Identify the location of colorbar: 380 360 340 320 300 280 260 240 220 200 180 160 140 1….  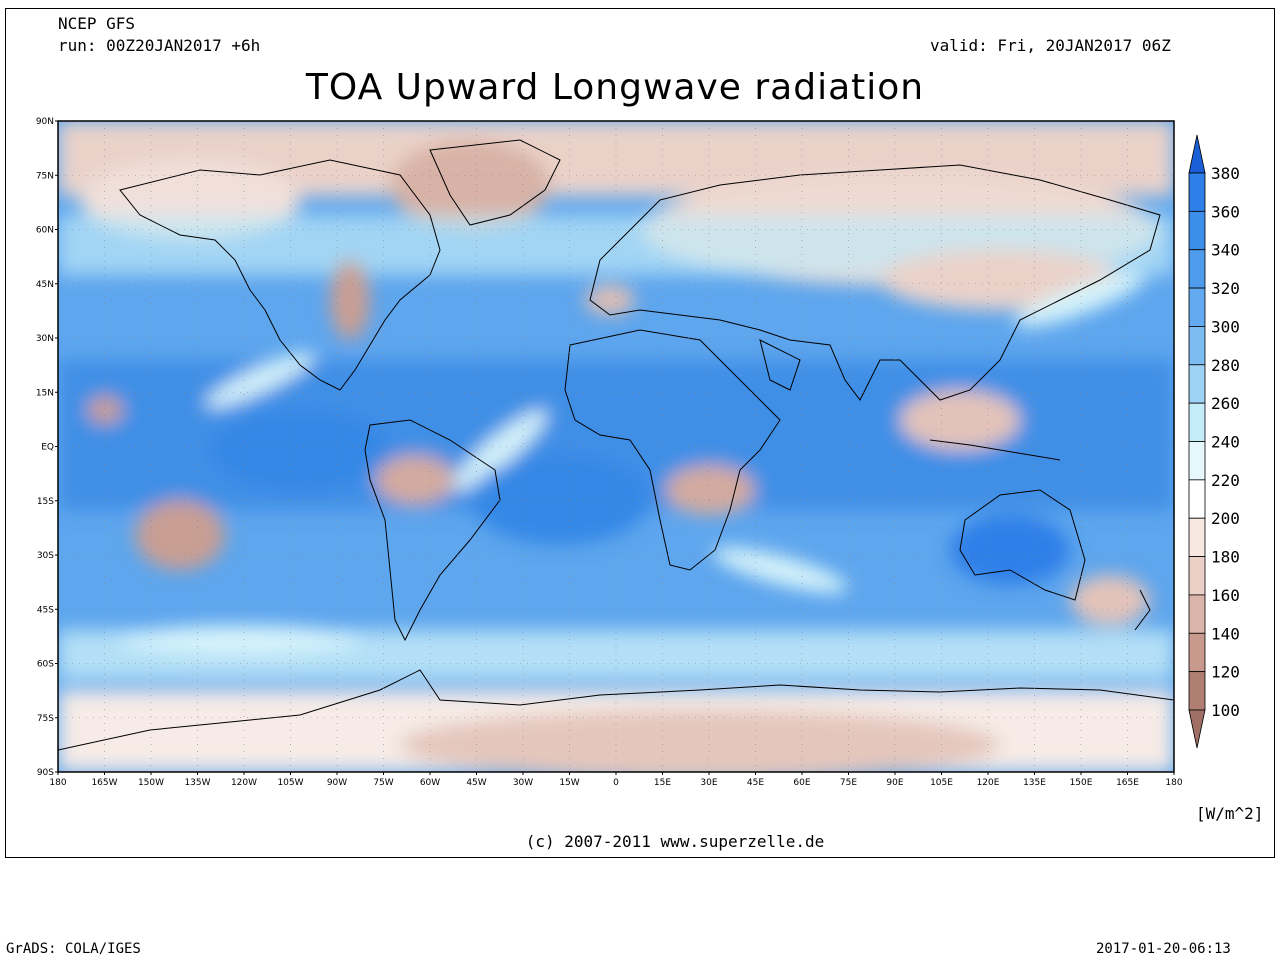
(1214, 441).